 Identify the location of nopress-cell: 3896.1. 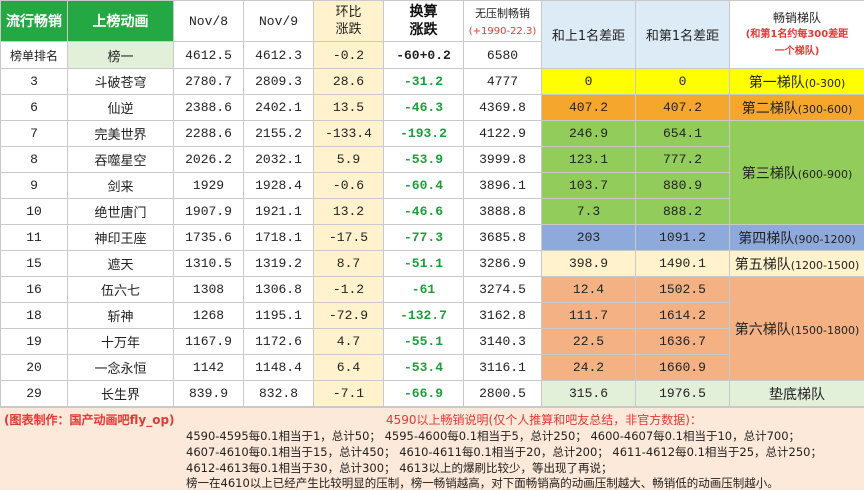
(503, 186).